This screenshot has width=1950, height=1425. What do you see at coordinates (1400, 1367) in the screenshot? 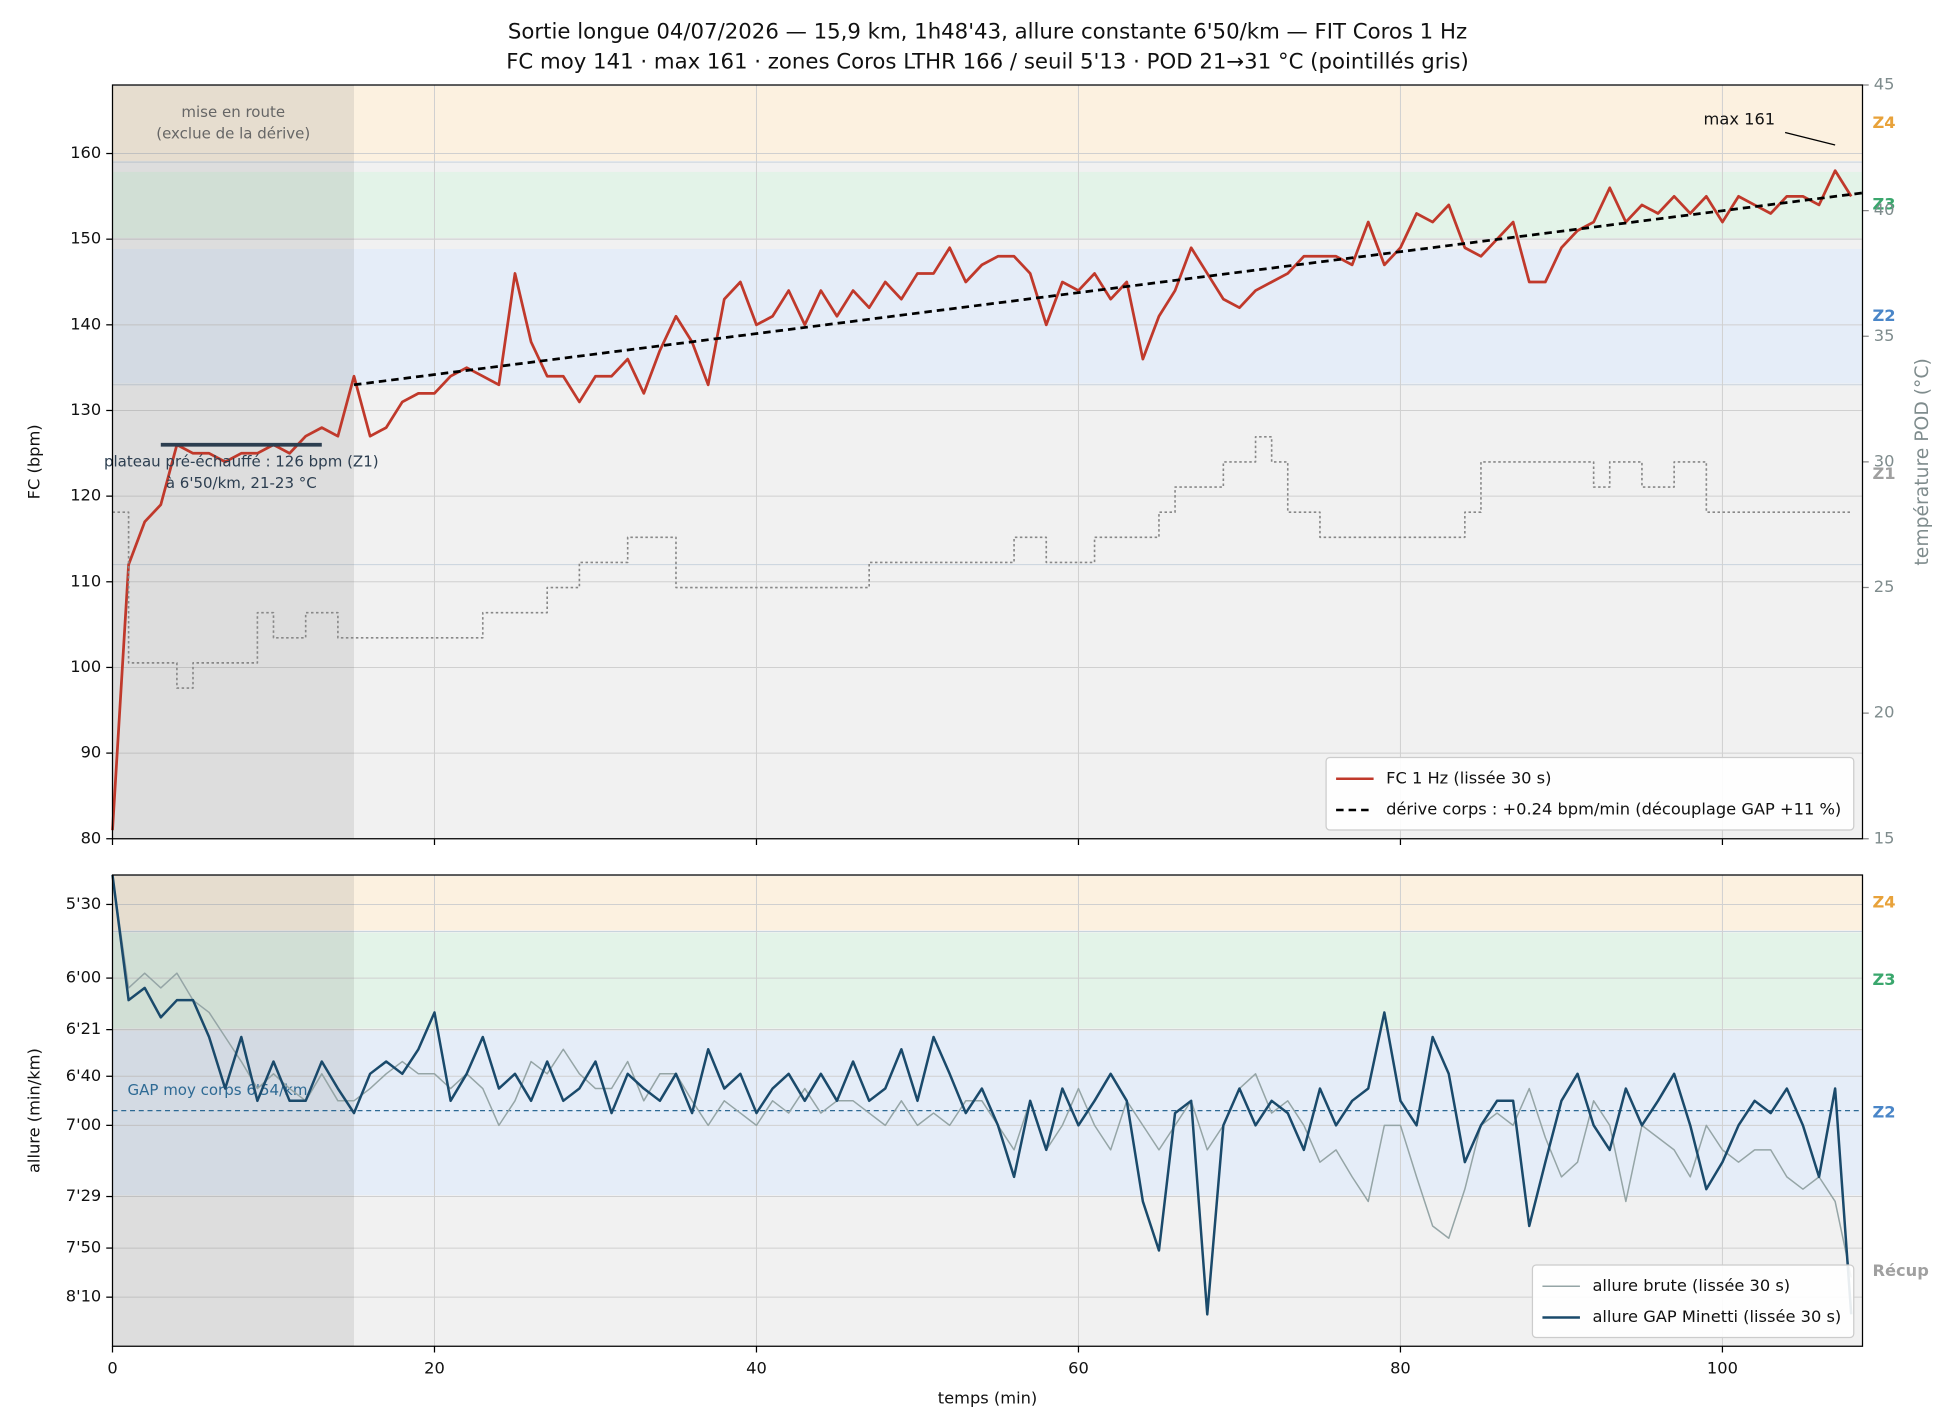
I see `x-tick-label: 80` at bounding box center [1400, 1367].